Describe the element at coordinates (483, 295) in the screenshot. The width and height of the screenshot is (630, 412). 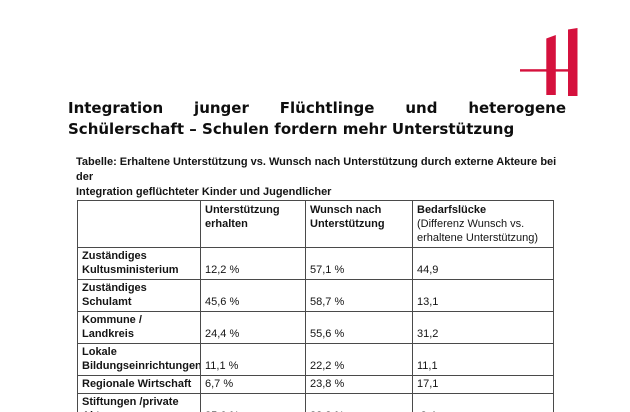
I see `cell-gap: 13,1` at that location.